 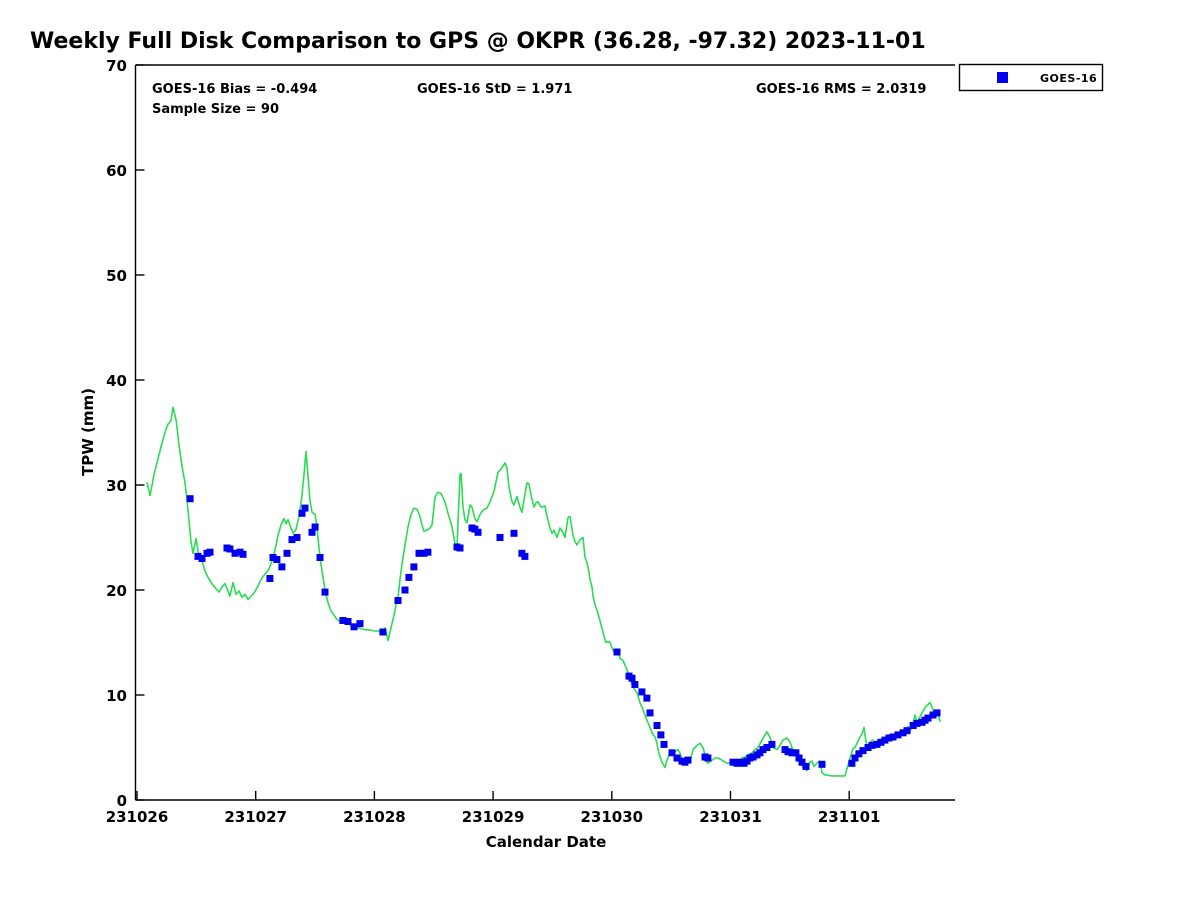 What do you see at coordinates (493, 817) in the screenshot?
I see `x-tick-label: 231029` at bounding box center [493, 817].